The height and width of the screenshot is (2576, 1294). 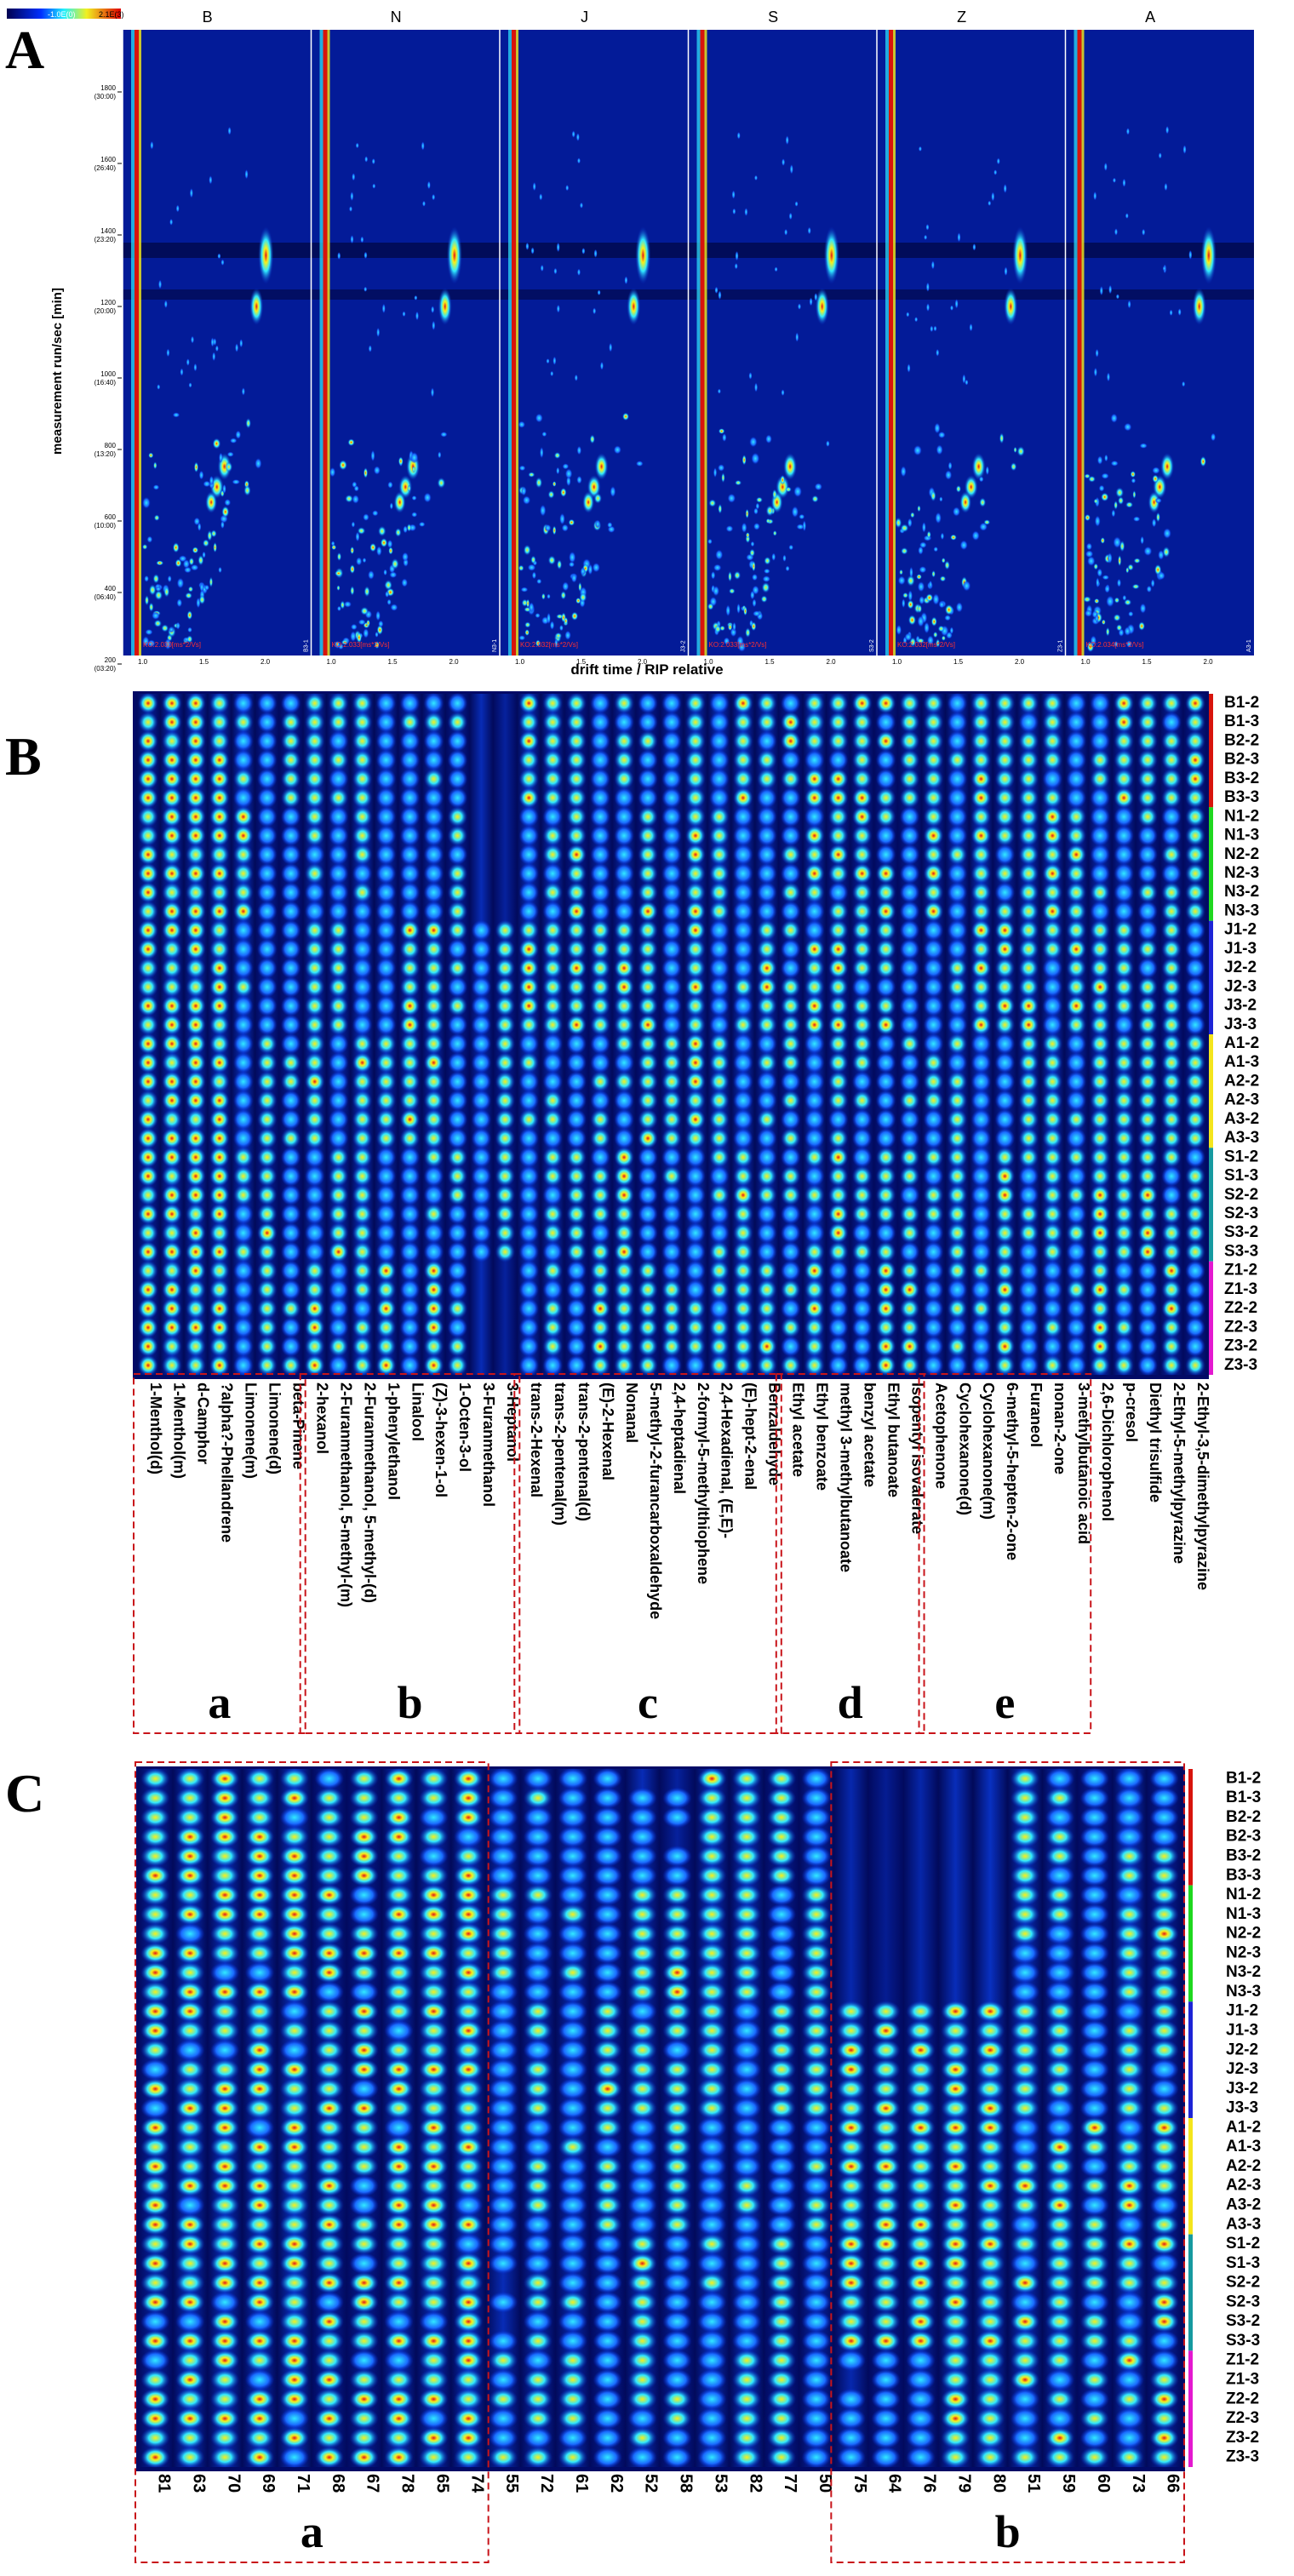 What do you see at coordinates (441, 2483) in the screenshot?
I see `compound-label: 65` at bounding box center [441, 2483].